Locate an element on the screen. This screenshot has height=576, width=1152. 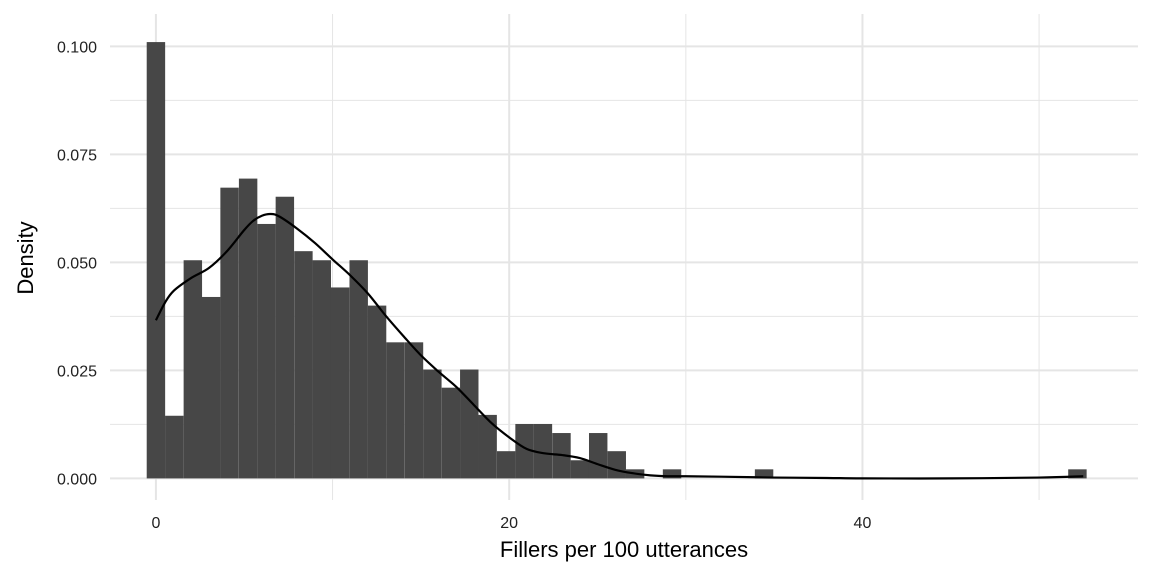
x-tick-label: 0 is located at coordinates (155, 523).